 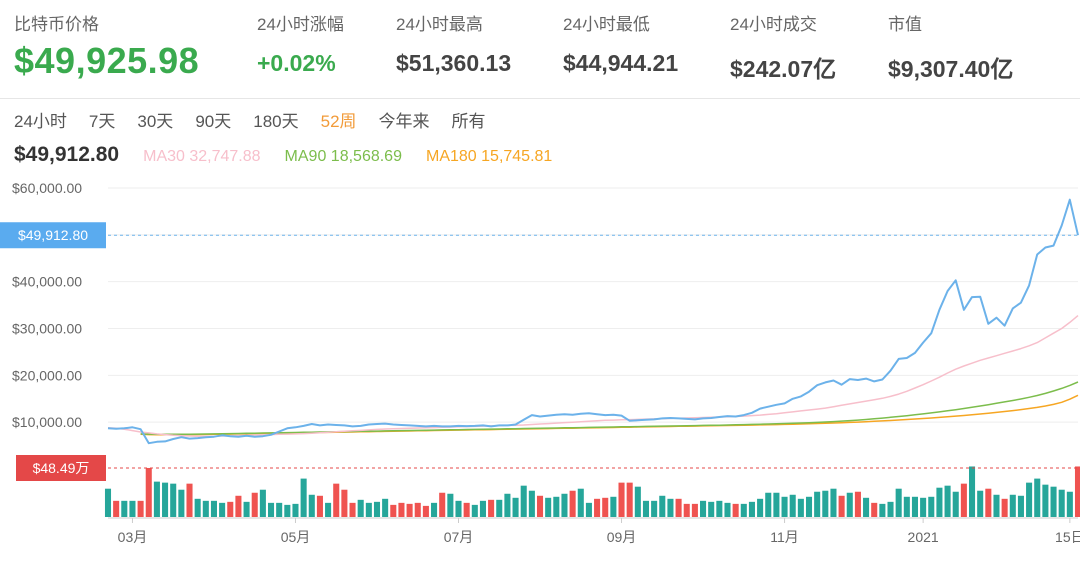 I want to click on x-tick-label: 07月, so click(x=459, y=537).